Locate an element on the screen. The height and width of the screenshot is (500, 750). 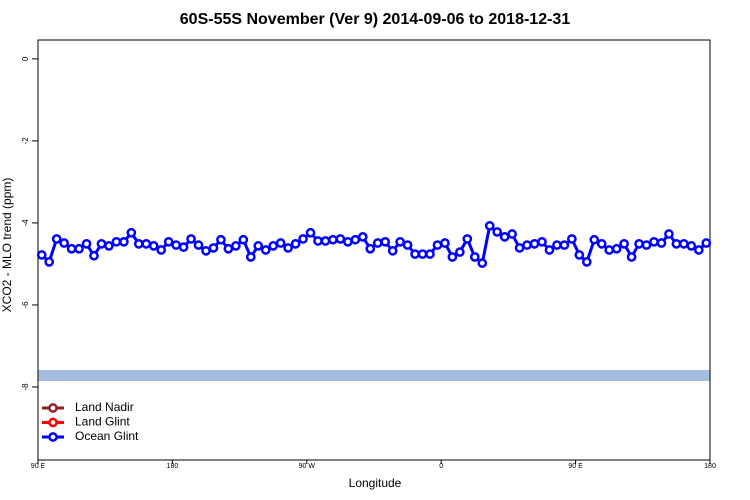
legend-label: Land Glint is located at coordinates (102, 422).